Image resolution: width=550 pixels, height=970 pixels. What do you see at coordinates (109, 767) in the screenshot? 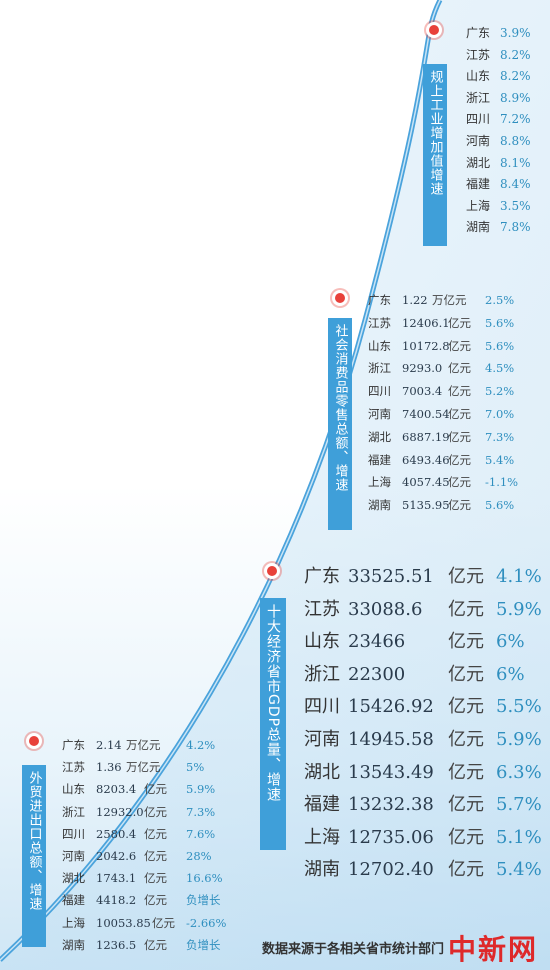
I see `value: 1.36` at bounding box center [109, 767].